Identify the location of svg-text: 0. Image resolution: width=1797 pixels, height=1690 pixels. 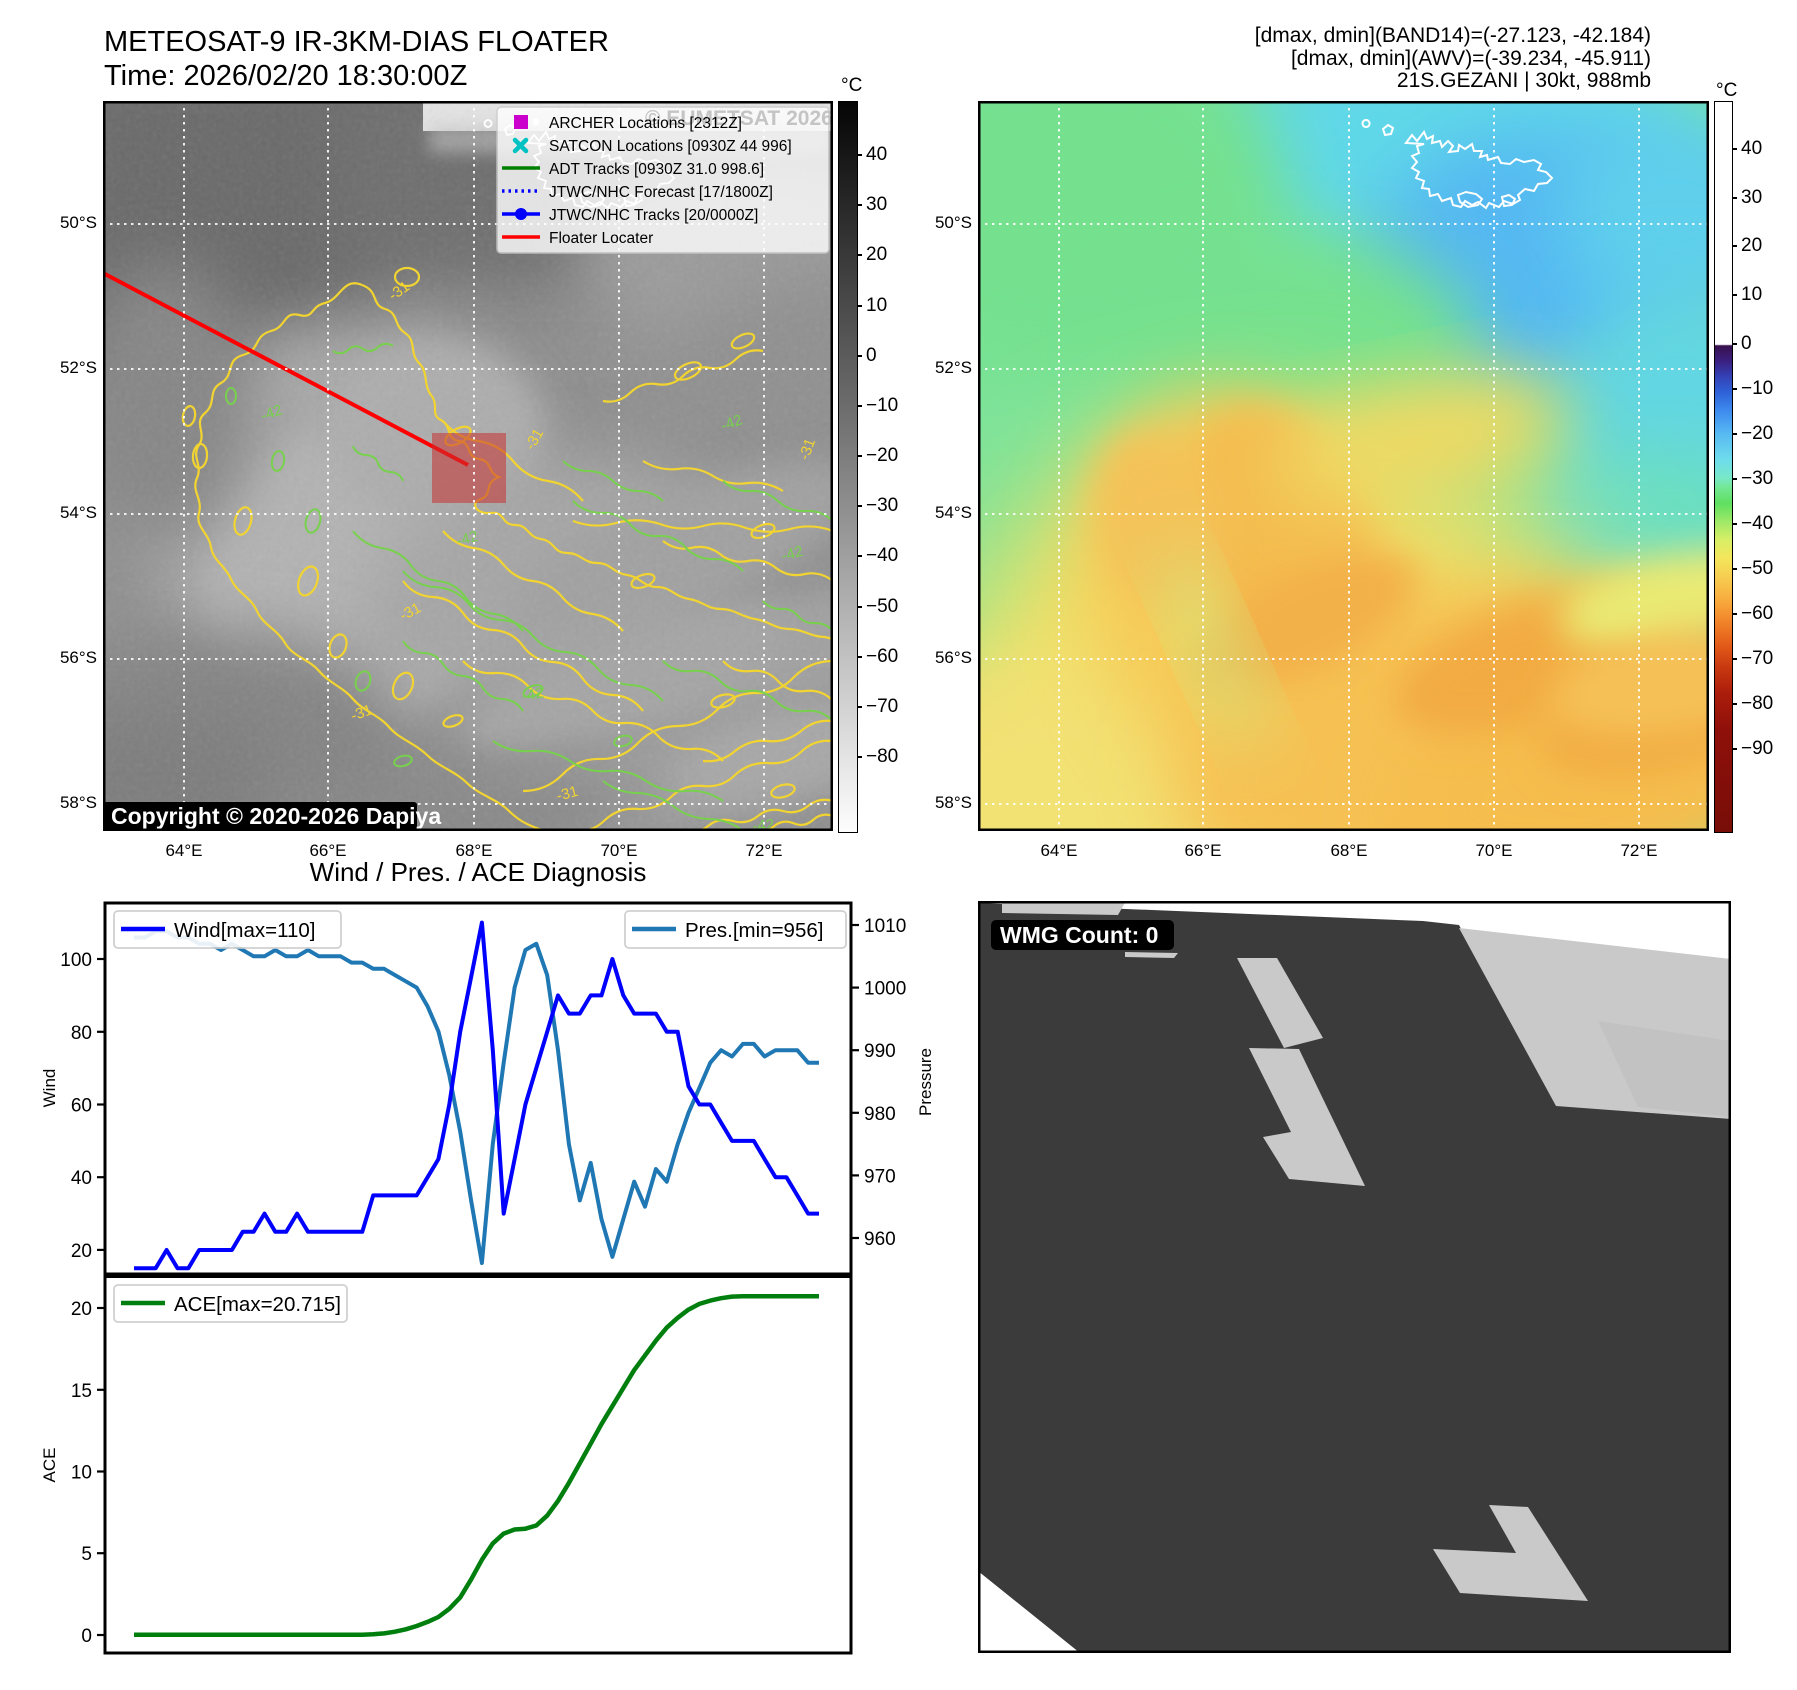
(86, 1636).